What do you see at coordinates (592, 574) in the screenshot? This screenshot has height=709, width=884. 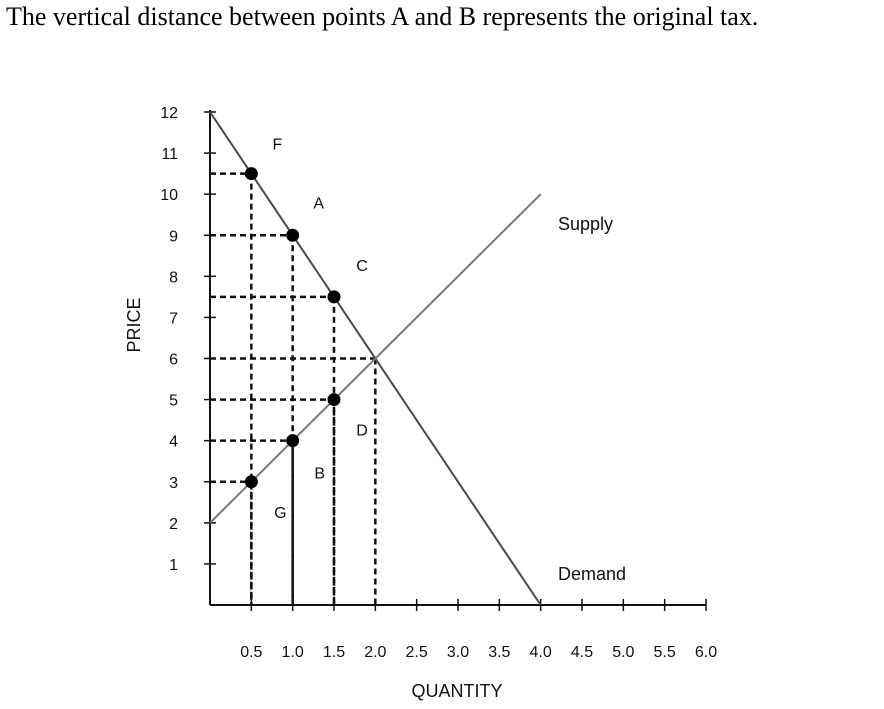 I see `demand-curve-label: Demand` at bounding box center [592, 574].